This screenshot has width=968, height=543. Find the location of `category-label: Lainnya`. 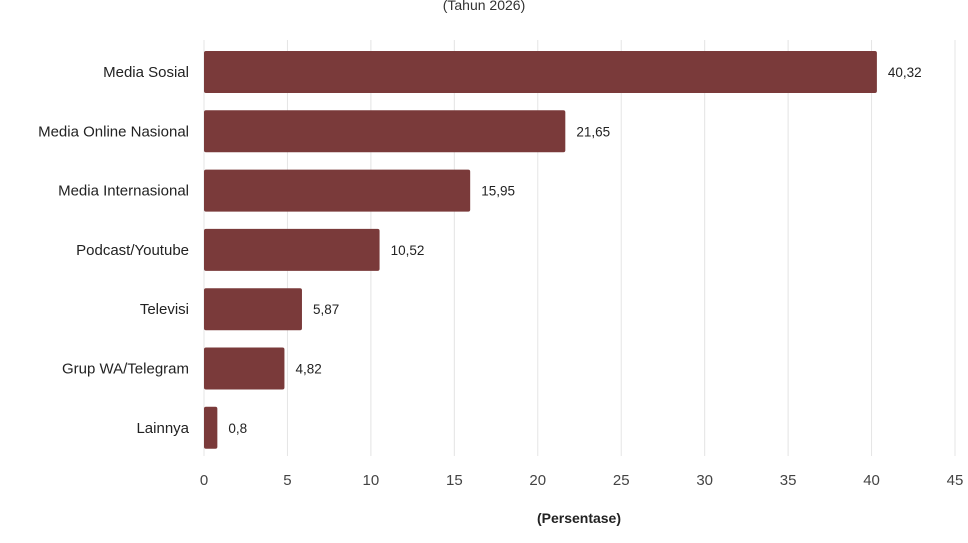

category-label: Lainnya is located at coordinates (162, 428).